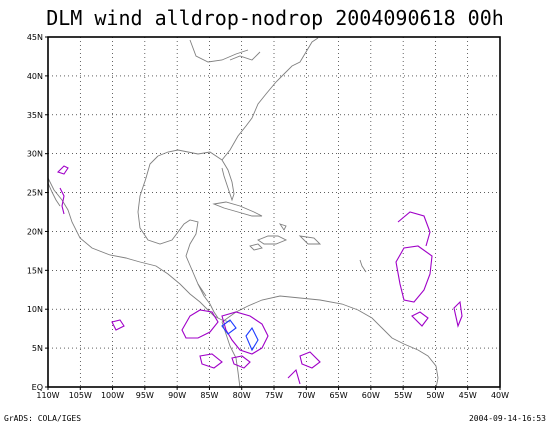  Describe the element at coordinates (363, 266) in the screenshot. I see `coast-antilles` at that location.